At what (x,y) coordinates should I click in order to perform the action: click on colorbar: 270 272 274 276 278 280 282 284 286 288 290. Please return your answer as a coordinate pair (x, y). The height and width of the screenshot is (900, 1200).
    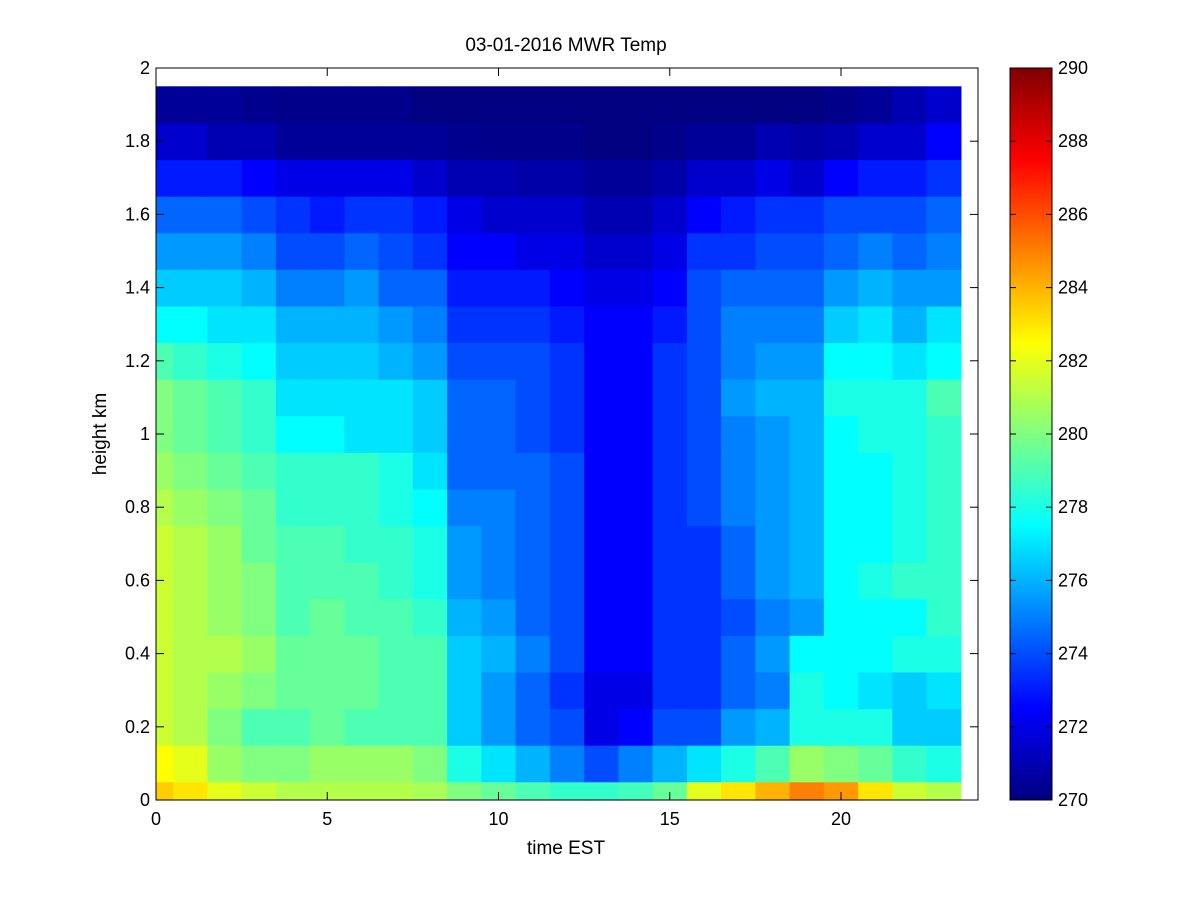
    Looking at the image, I should click on (1048, 434).